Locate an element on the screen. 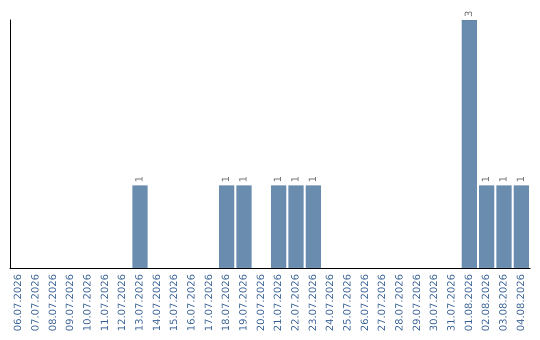 Image resolution: width=540 pixels, height=340 pixels. x-tick-label: 08.07.2026 is located at coordinates (53, 303).